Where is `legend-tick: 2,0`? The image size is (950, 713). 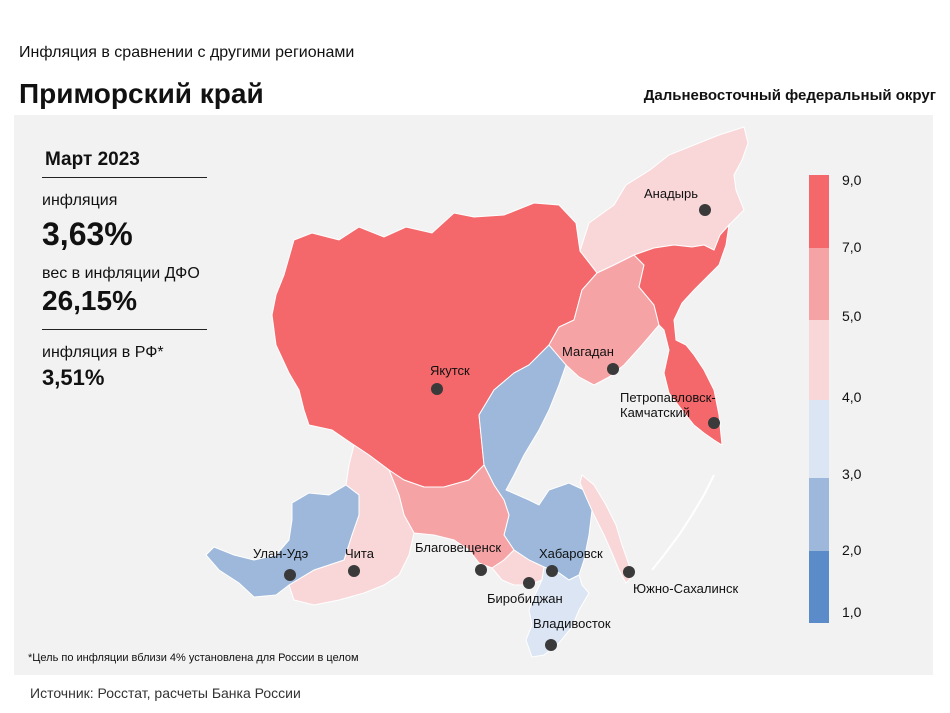 legend-tick: 2,0 is located at coordinates (852, 550).